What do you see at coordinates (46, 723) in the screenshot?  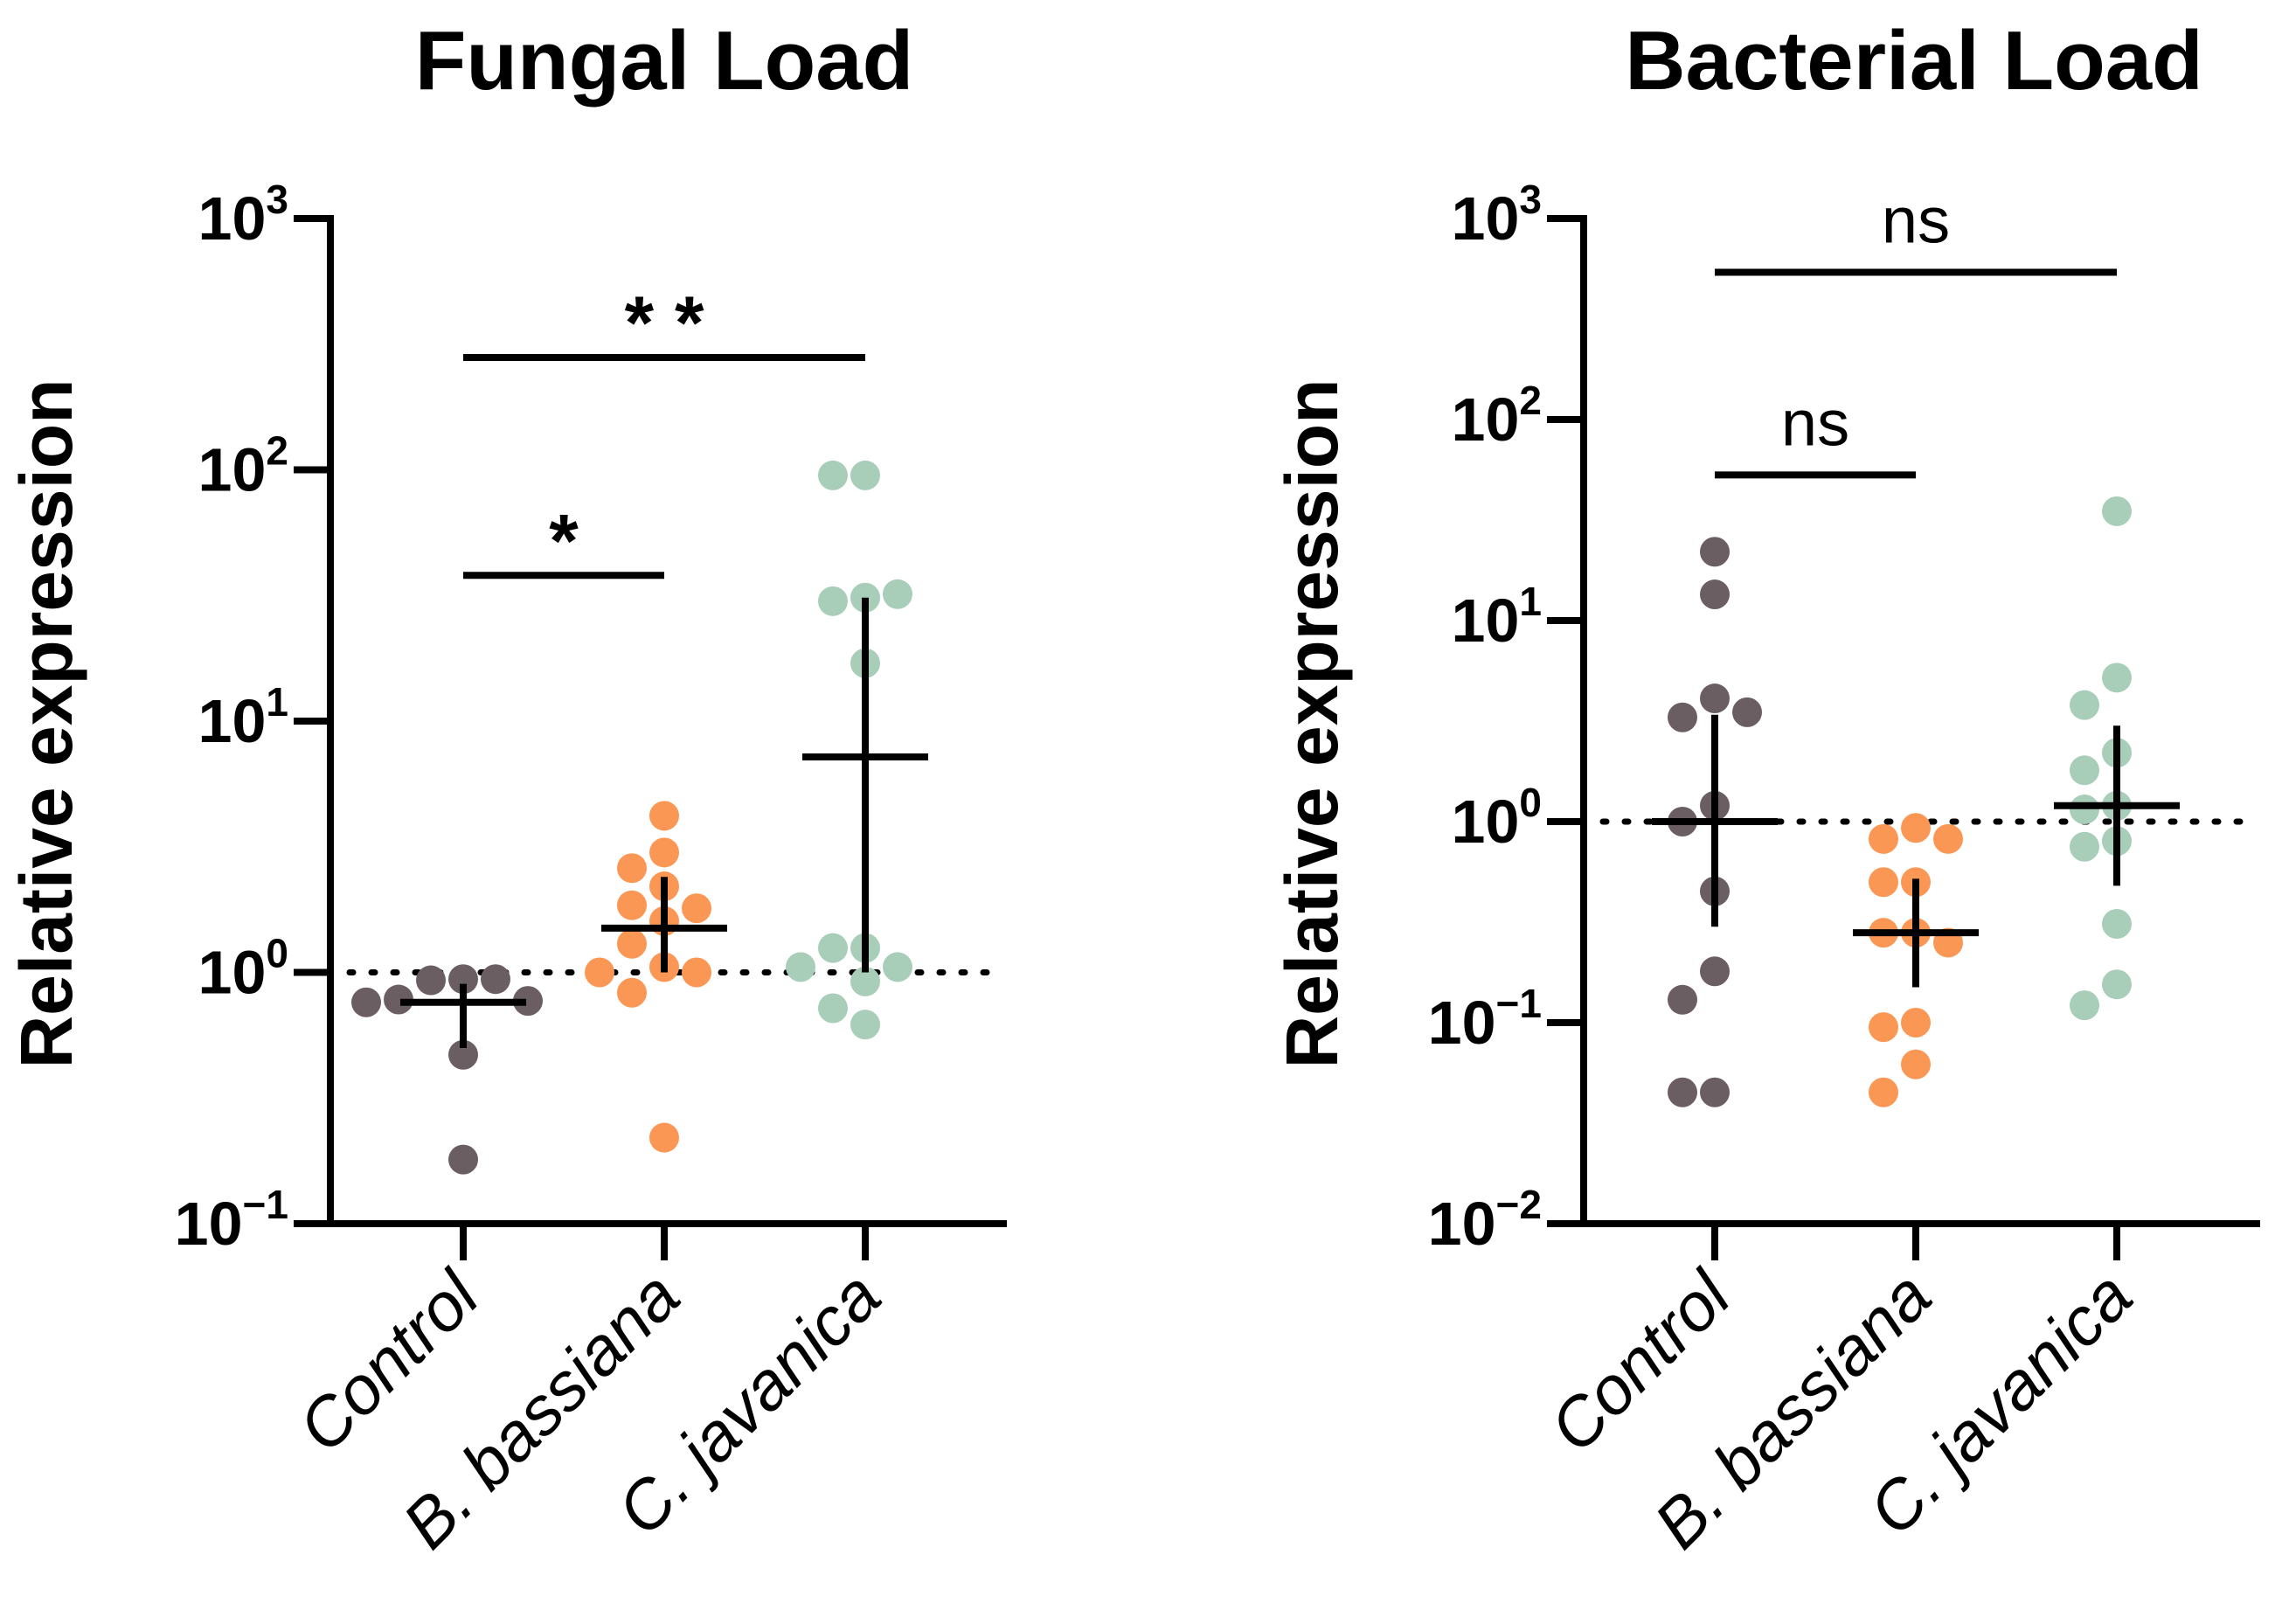 I see `y-axis-label-fungal: Relative expression` at bounding box center [46, 723].